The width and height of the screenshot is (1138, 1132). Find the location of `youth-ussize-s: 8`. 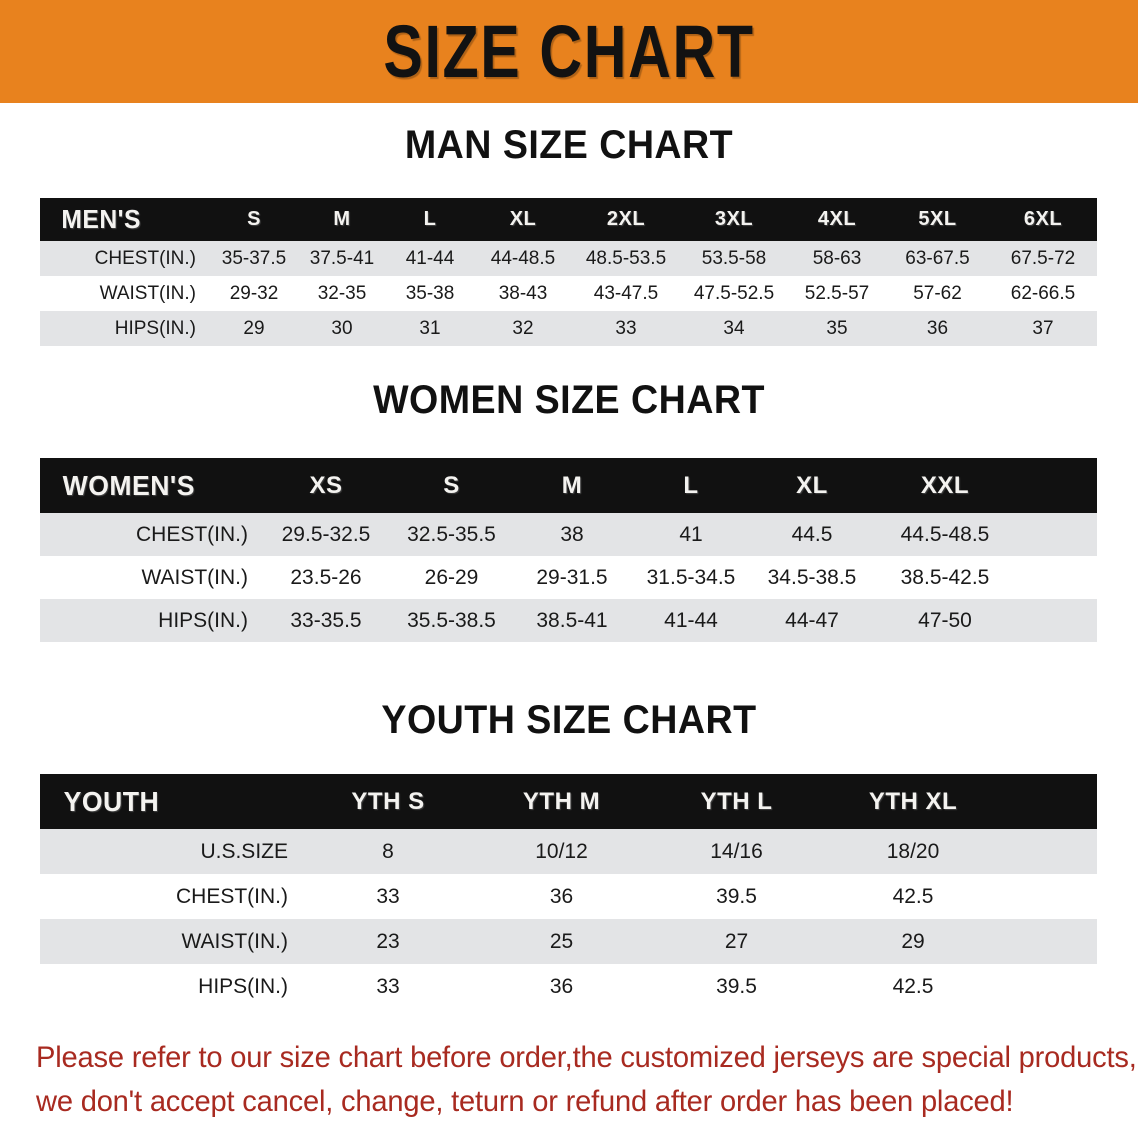

youth-ussize-s: 8 is located at coordinates (388, 851).